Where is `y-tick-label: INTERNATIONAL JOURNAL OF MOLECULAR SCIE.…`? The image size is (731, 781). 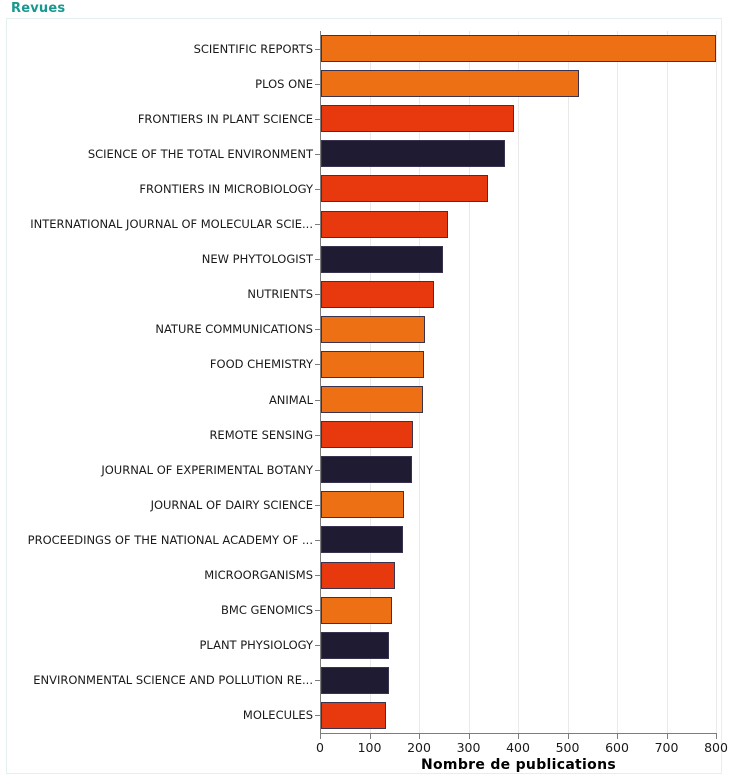
y-tick-label: INTERNATIONAL JOURNAL OF MOLECULAR SCIE.… is located at coordinates (156, 224).